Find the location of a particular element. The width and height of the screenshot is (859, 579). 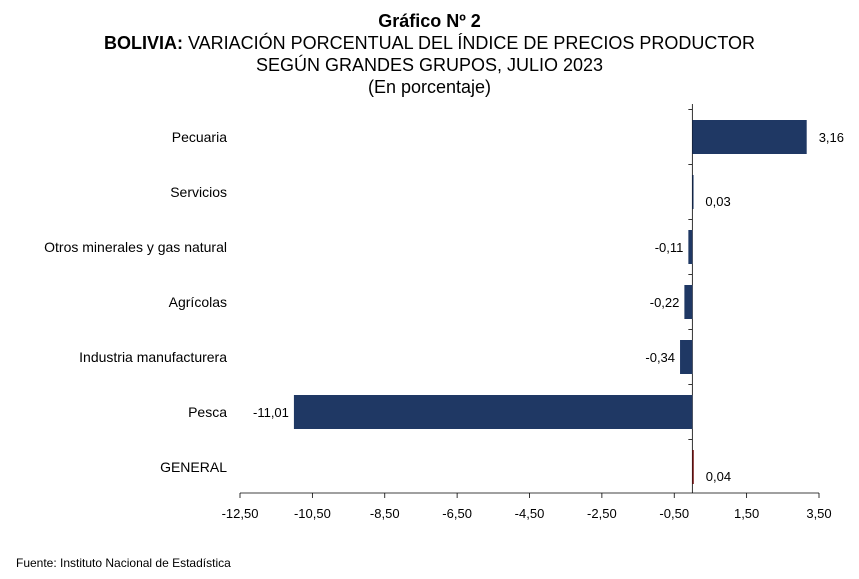

x-tick-label: -8,50 is located at coordinates (385, 513).